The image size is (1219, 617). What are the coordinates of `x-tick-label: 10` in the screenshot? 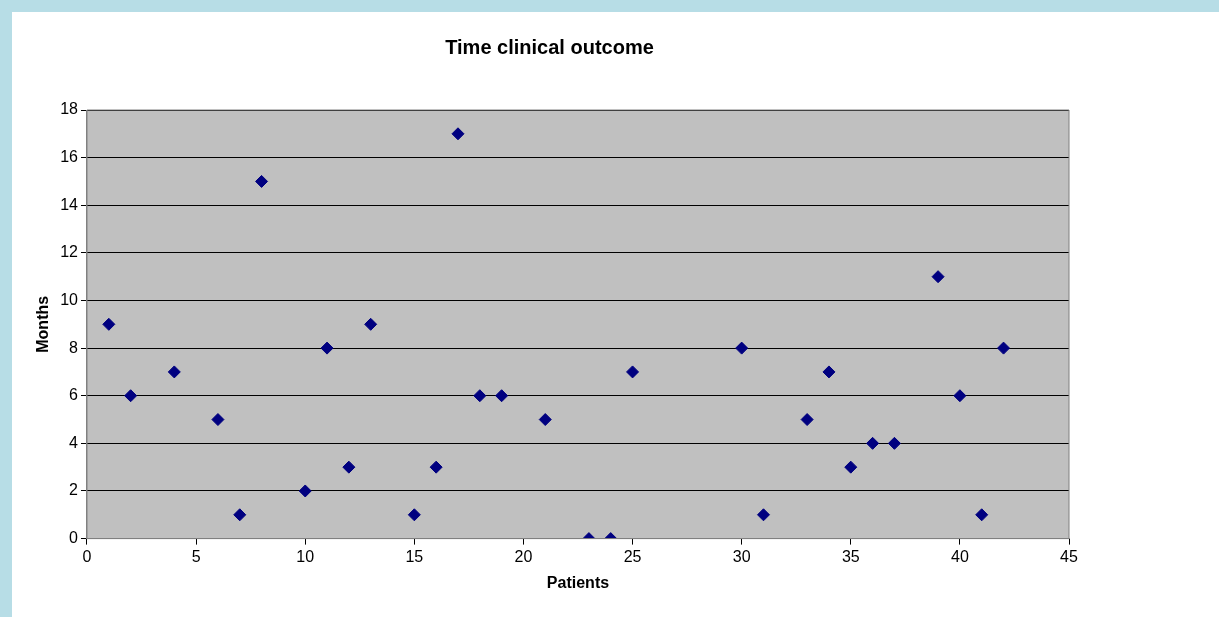 It's located at (305, 556).